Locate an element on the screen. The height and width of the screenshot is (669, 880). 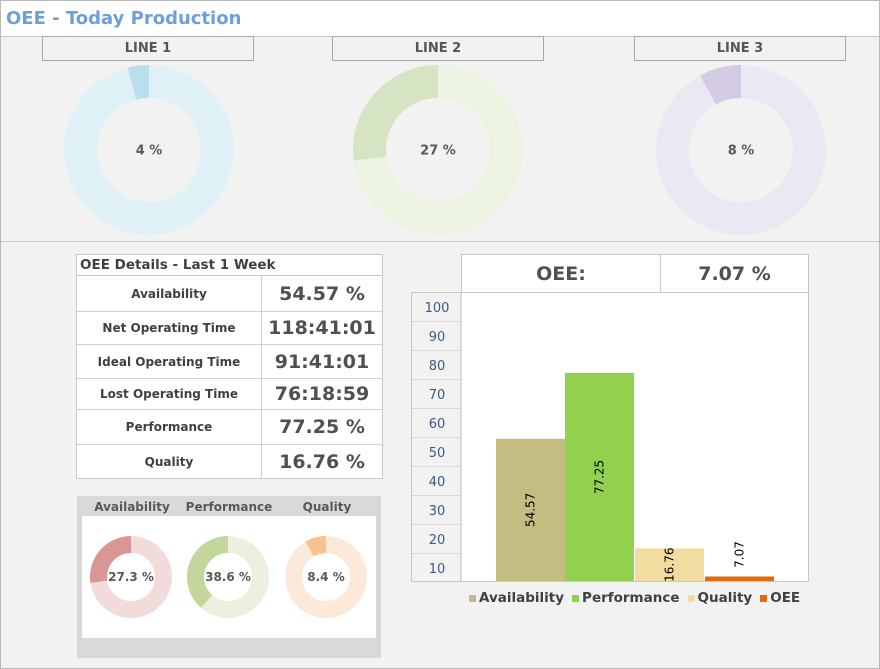
oee-summary: OEE: 7.07 % is located at coordinates (635, 273).